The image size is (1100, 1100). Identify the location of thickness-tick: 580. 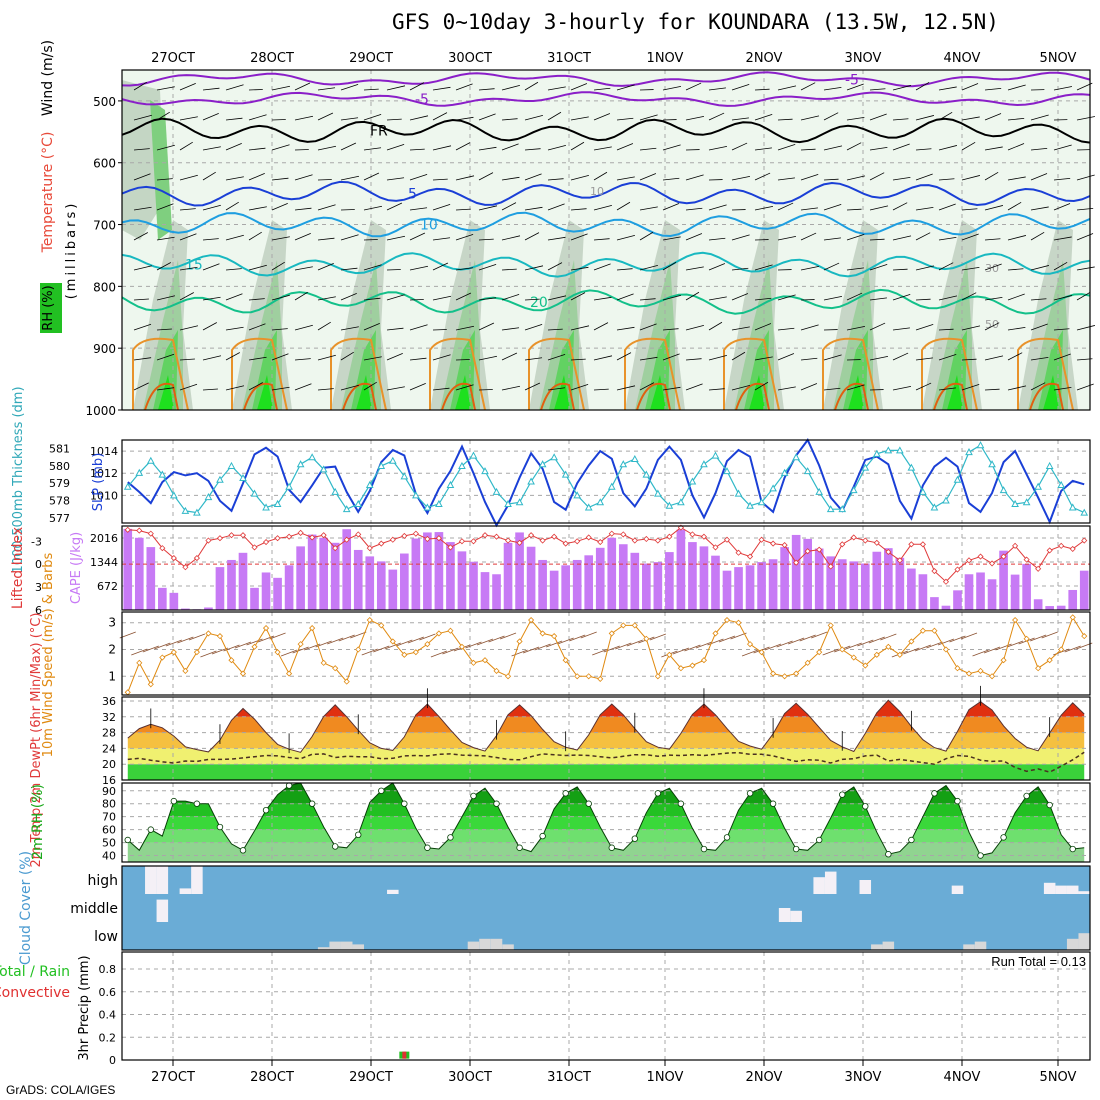
(59, 466).